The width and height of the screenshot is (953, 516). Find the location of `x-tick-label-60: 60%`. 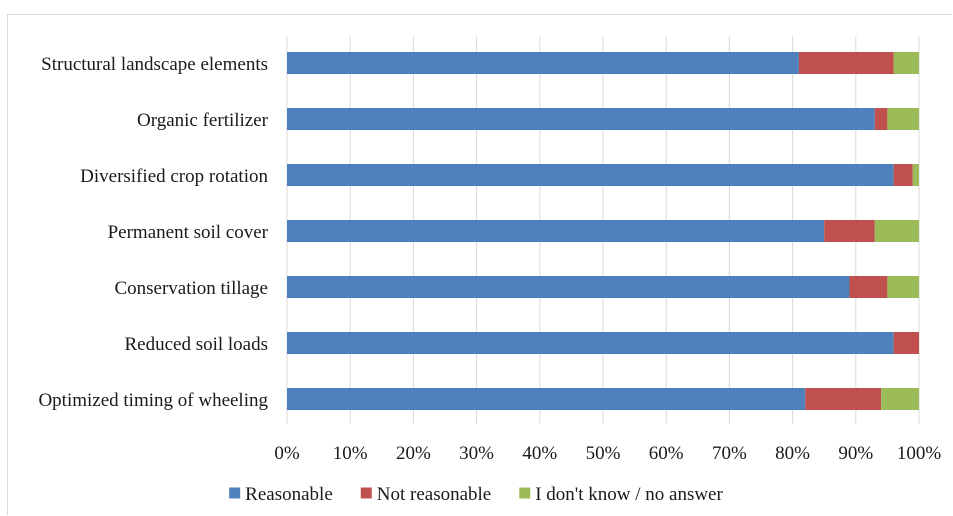

x-tick-label-60: 60% is located at coordinates (666, 453).